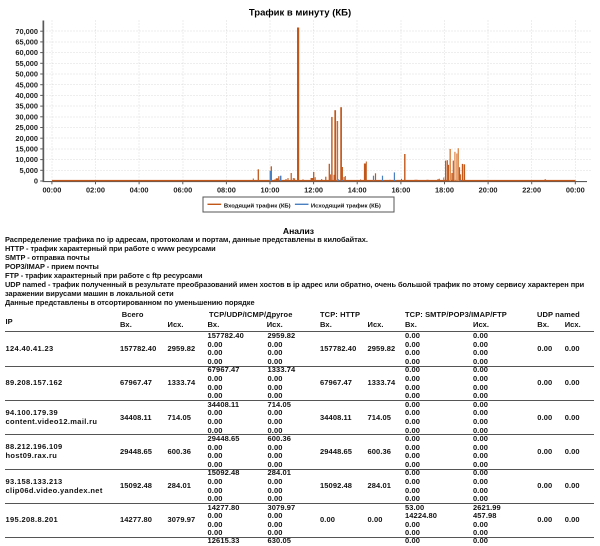 Image resolution: width=600 pixels, height=546 pixels. Describe the element at coordinates (400, 190) in the screenshot. I see `svg-text: 16:00` at that location.